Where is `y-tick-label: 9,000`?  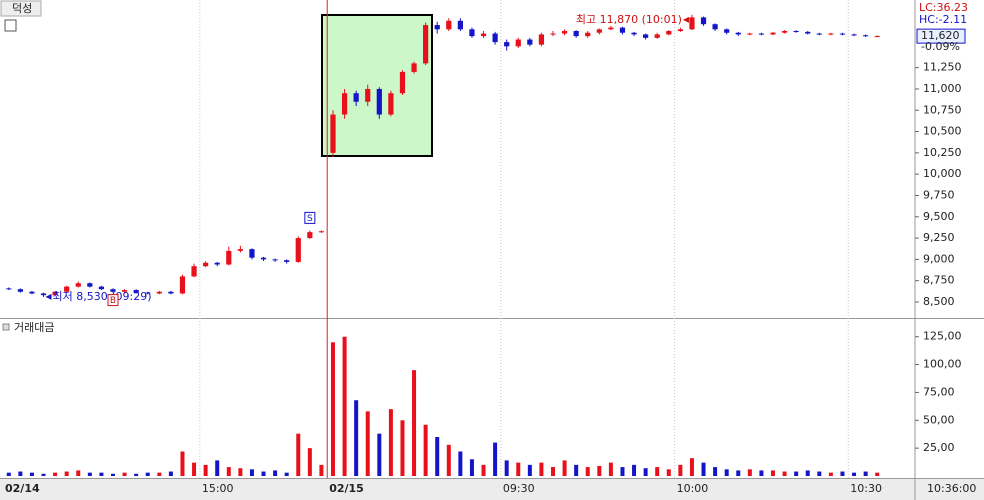 y-tick-label: 9,000 is located at coordinates (939, 258).